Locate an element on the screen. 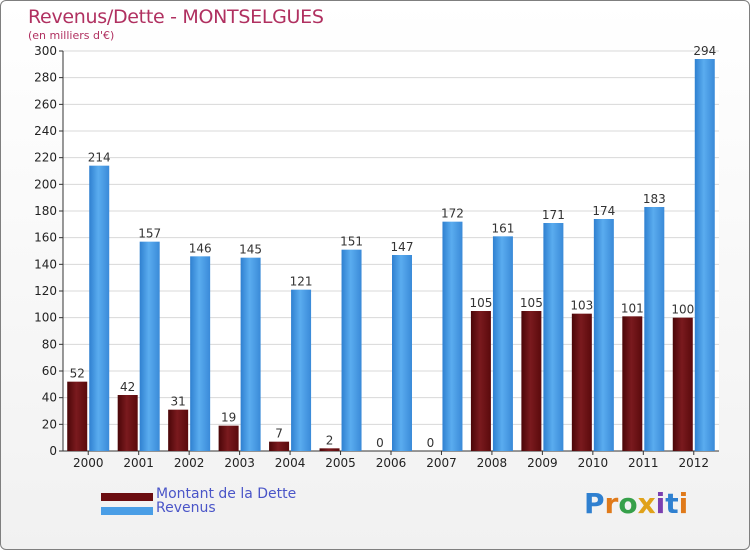 This screenshot has height=550, width=750. proxiti-logo: Proxiti is located at coordinates (636, 503).